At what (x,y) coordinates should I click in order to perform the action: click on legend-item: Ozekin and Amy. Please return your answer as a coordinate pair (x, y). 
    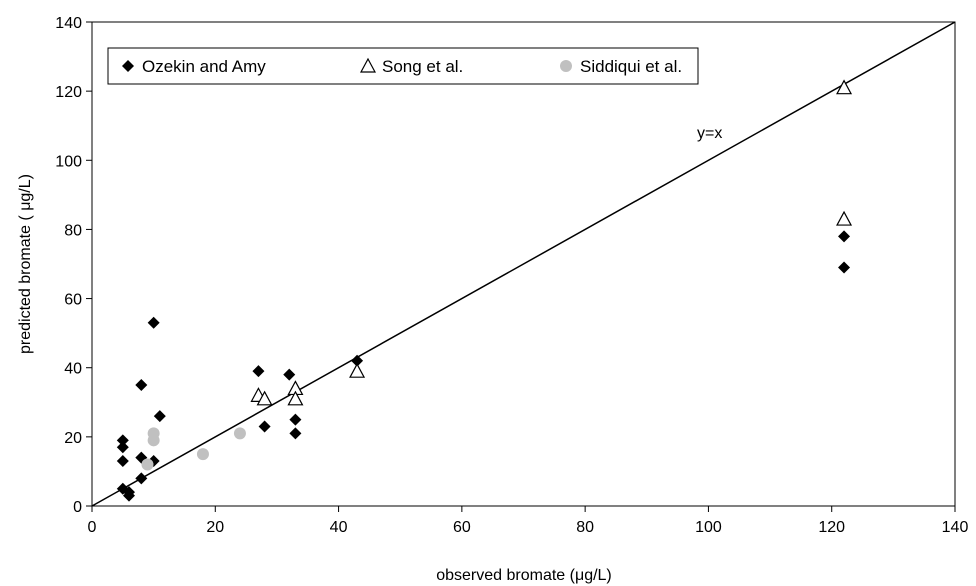
    Looking at the image, I should click on (194, 66).